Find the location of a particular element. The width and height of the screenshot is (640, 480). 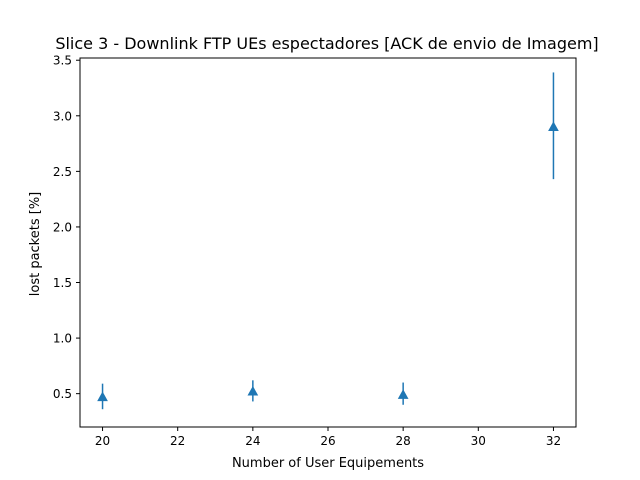

y-tick-label: 2.5 is located at coordinates (62, 172).